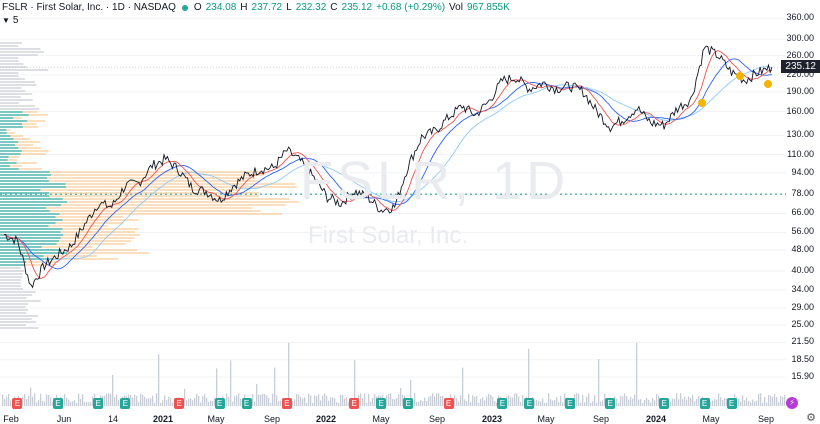  Describe the element at coordinates (10, 20) in the screenshot. I see `indicators-toggle: ▼ 5` at that location.